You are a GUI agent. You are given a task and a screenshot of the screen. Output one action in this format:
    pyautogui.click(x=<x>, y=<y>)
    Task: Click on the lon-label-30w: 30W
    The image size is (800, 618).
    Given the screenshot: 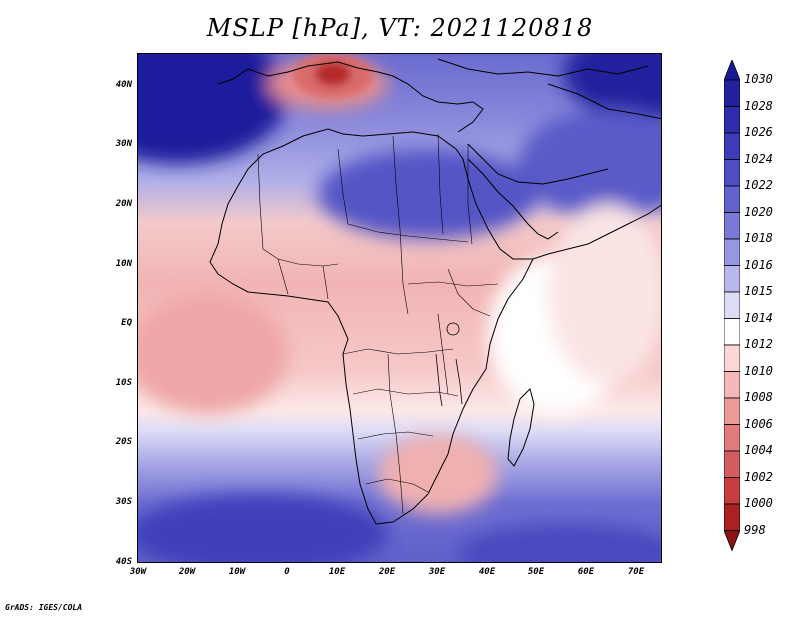 What is the action you would take?
    pyautogui.click(x=138, y=572)
    